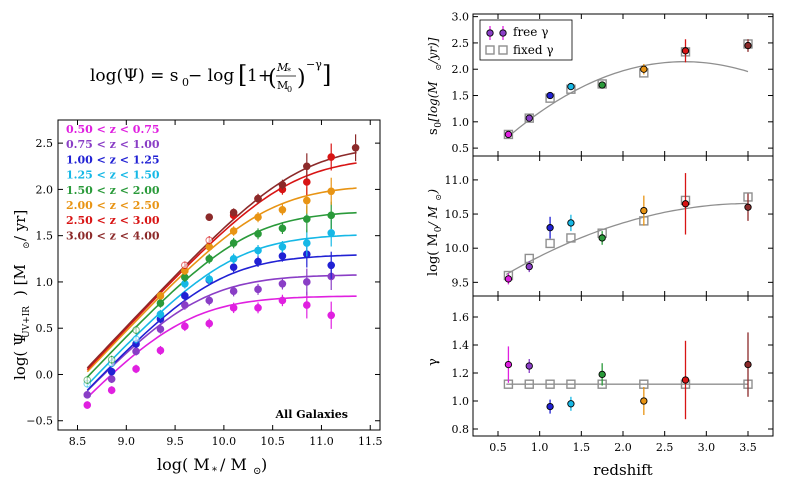 The image size is (789, 488). I want to click on legend-free-label: free γ, so click(530, 32).